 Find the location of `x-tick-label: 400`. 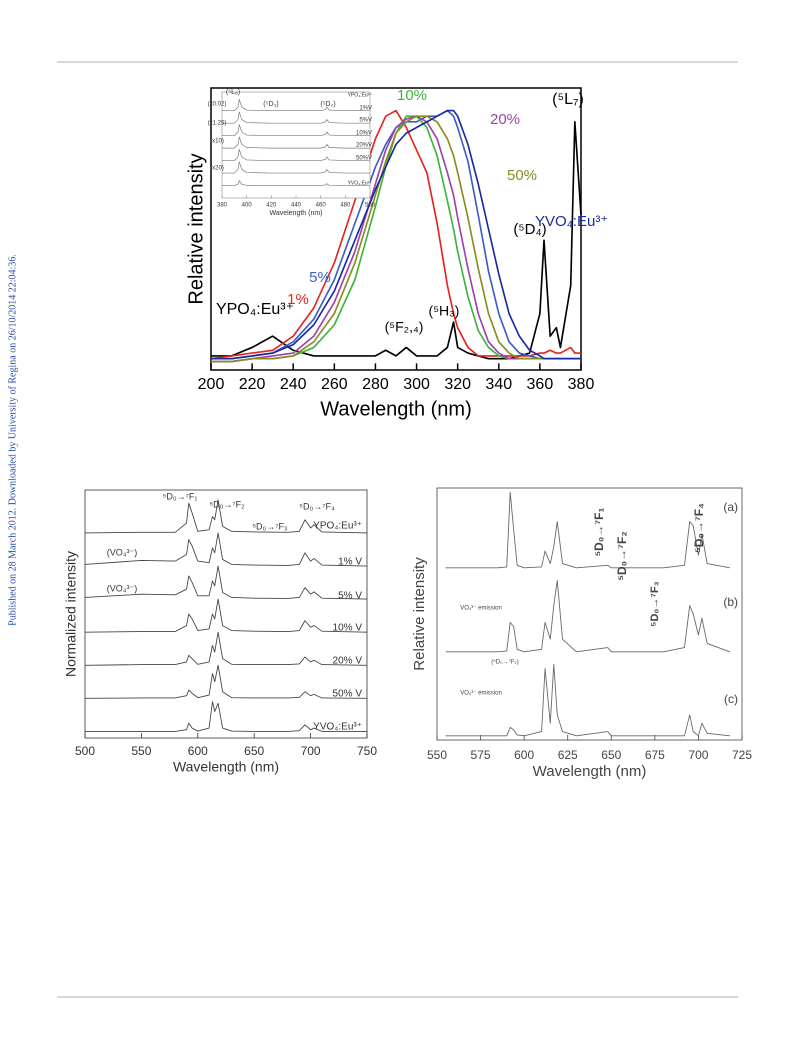

x-tick-label: 400 is located at coordinates (247, 206).